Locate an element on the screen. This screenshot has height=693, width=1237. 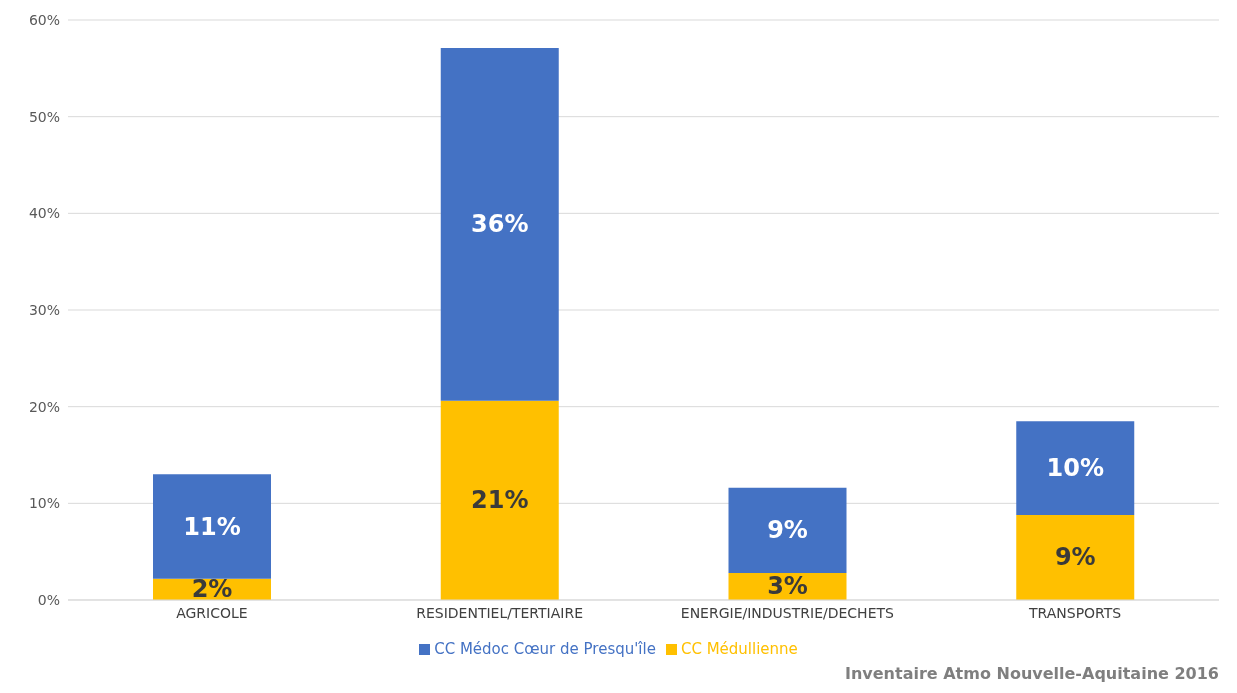
data-label: 10% is located at coordinates (1075, 468).